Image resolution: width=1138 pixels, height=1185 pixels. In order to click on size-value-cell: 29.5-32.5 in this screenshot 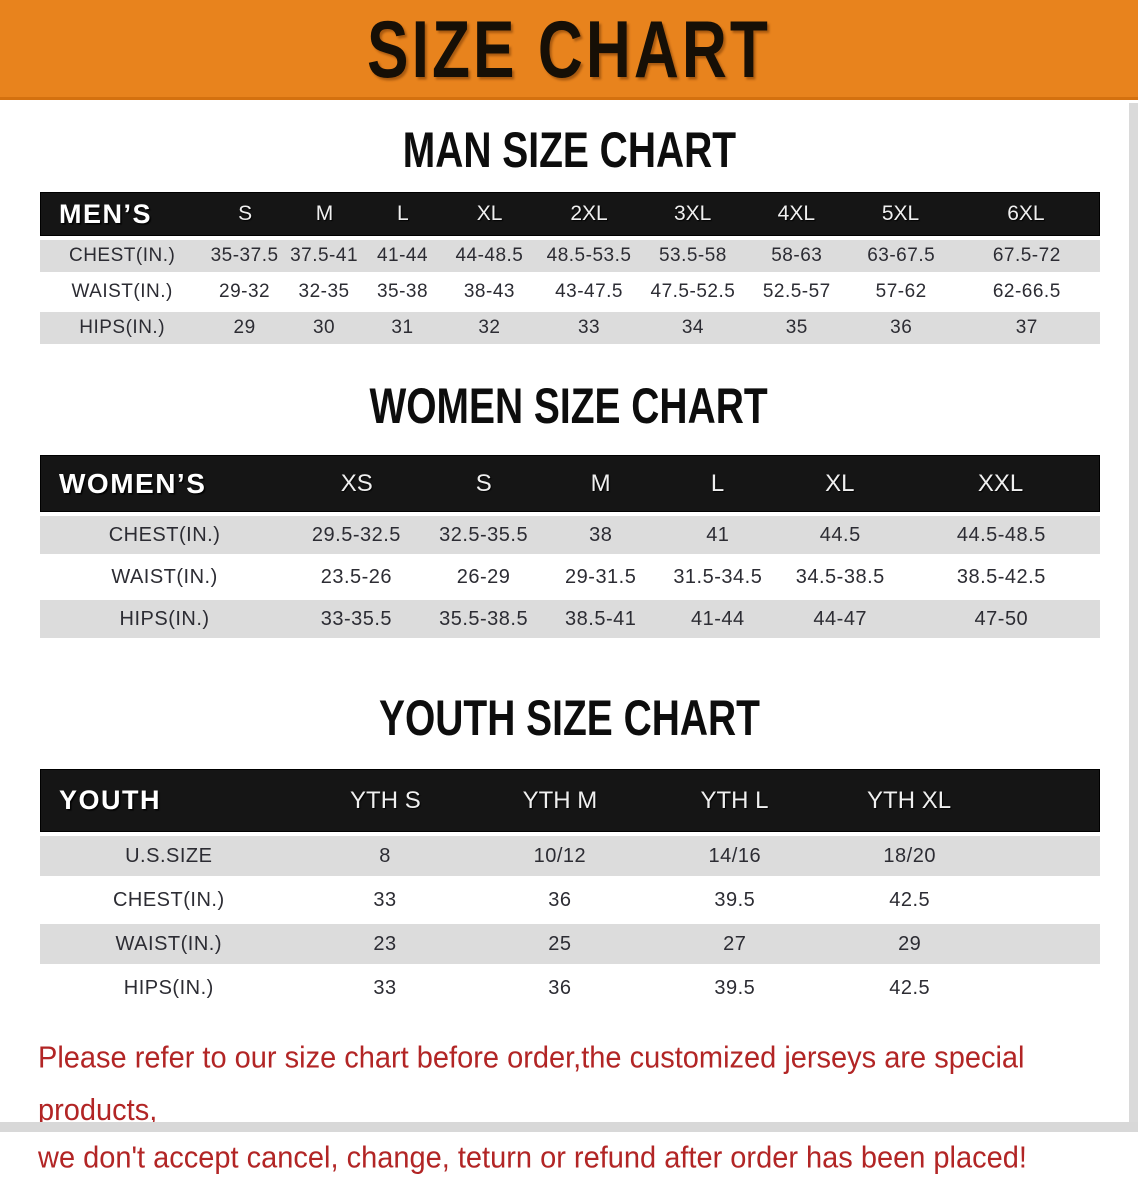, I will do `click(356, 534)`.